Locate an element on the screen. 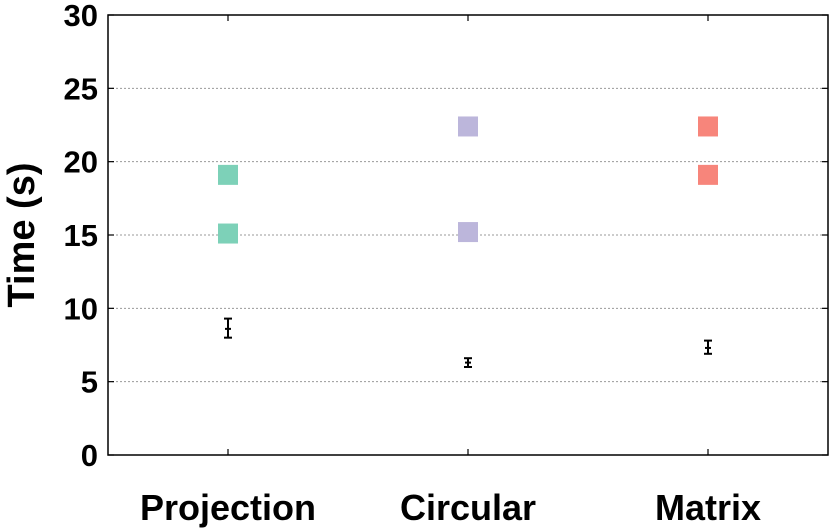 This screenshot has height=531, width=830. x-tick-label: Circular is located at coordinates (468, 507).